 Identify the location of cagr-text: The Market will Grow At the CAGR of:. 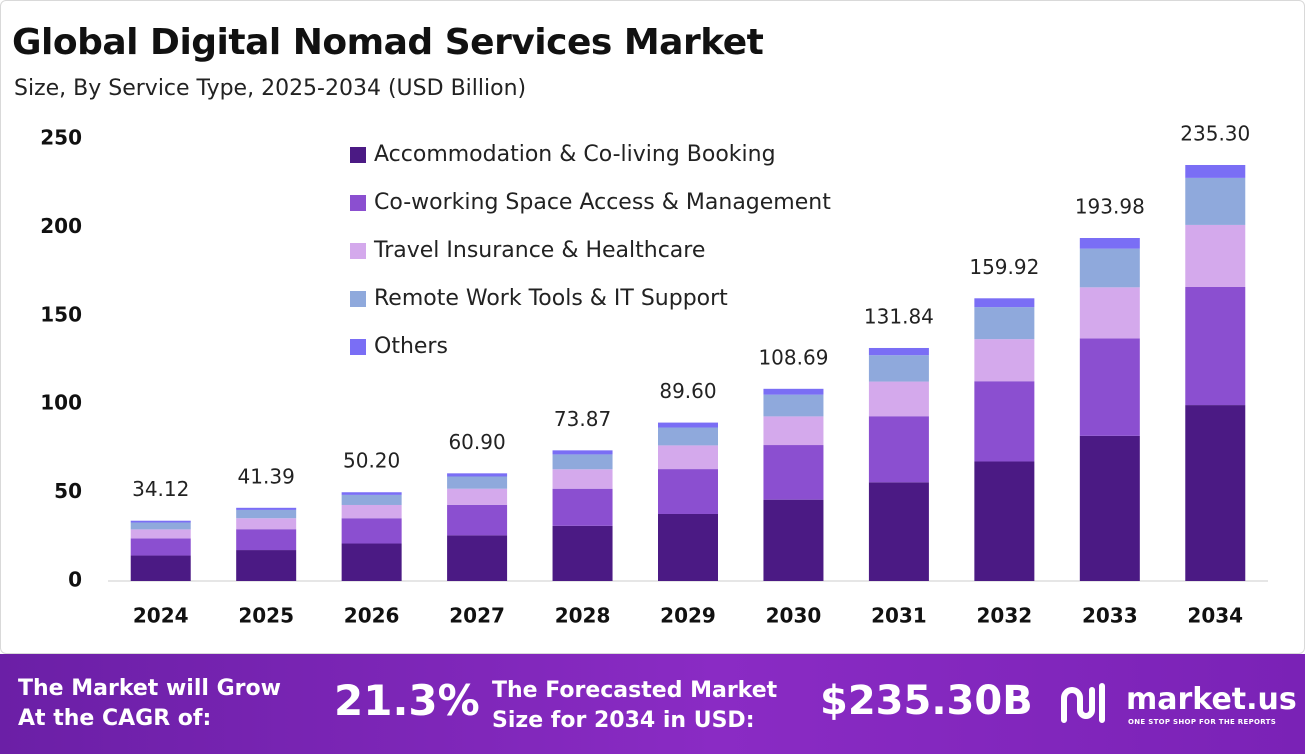
(149, 703).